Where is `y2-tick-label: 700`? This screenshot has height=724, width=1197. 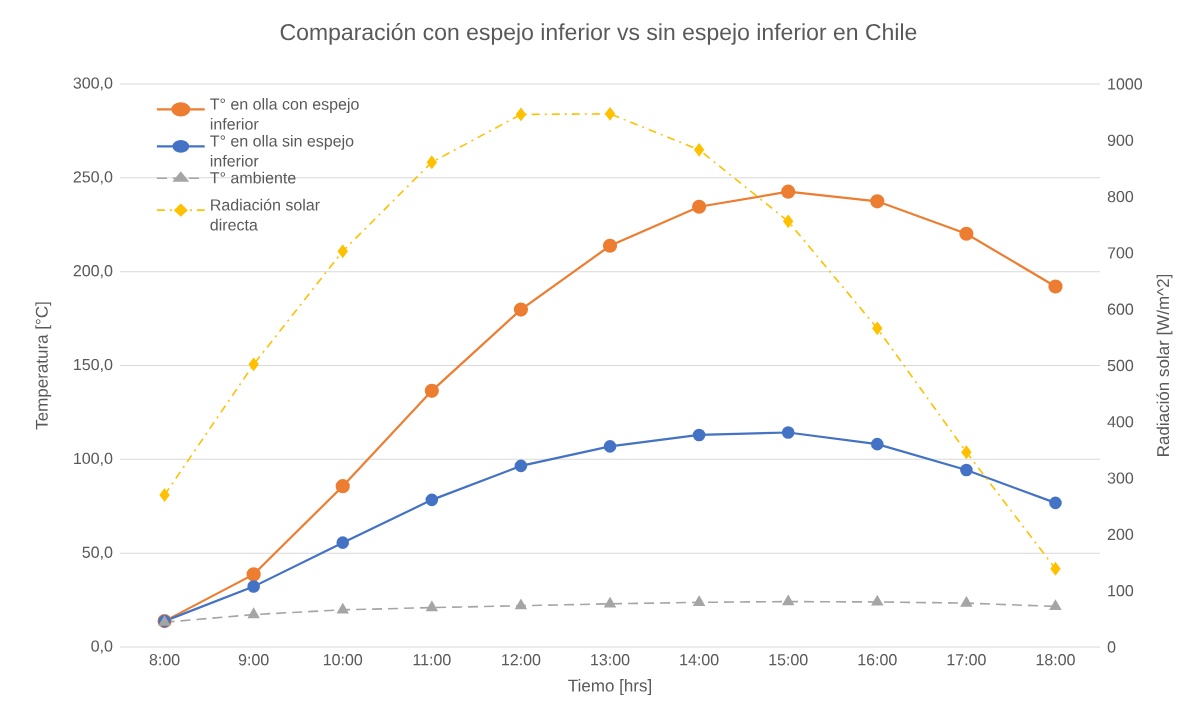 y2-tick-label: 700 is located at coordinates (1120, 253).